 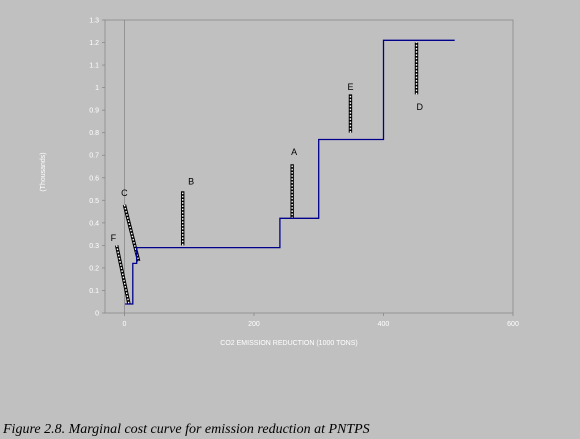 What do you see at coordinates (97, 314) in the screenshot?
I see `y-tick-label: 0` at bounding box center [97, 314].